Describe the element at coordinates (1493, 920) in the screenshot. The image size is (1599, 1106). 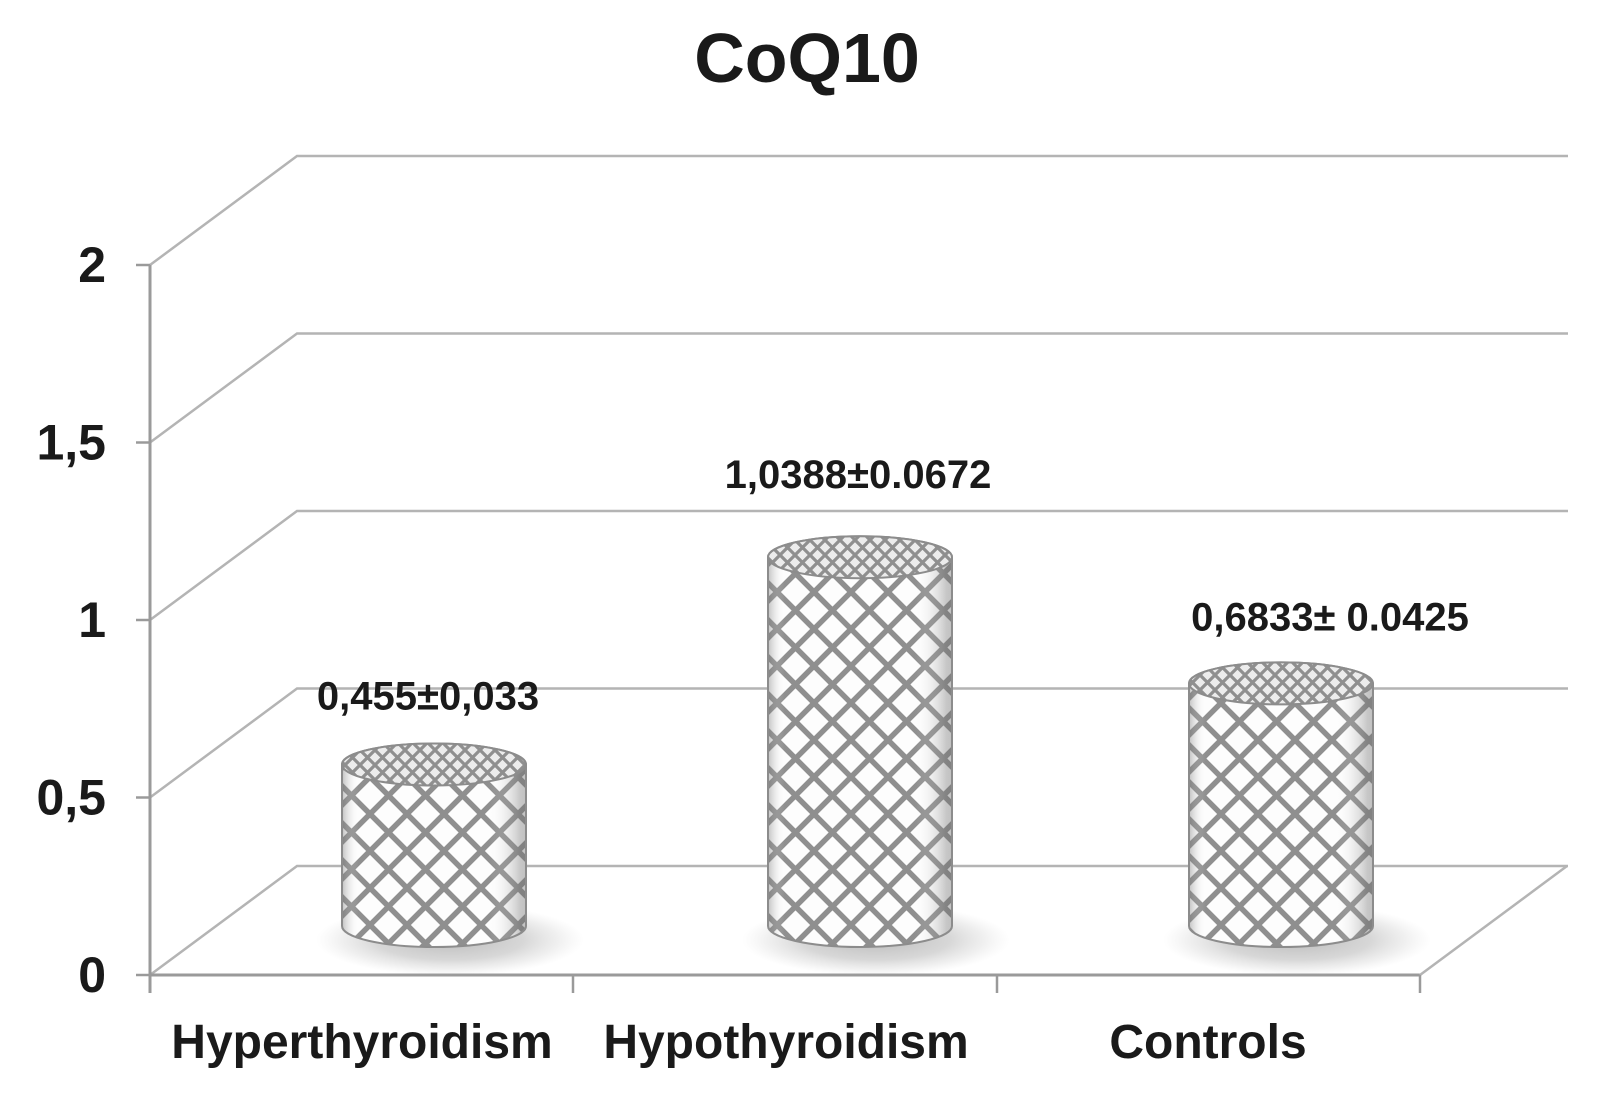
I see `floor-right-edge` at that location.